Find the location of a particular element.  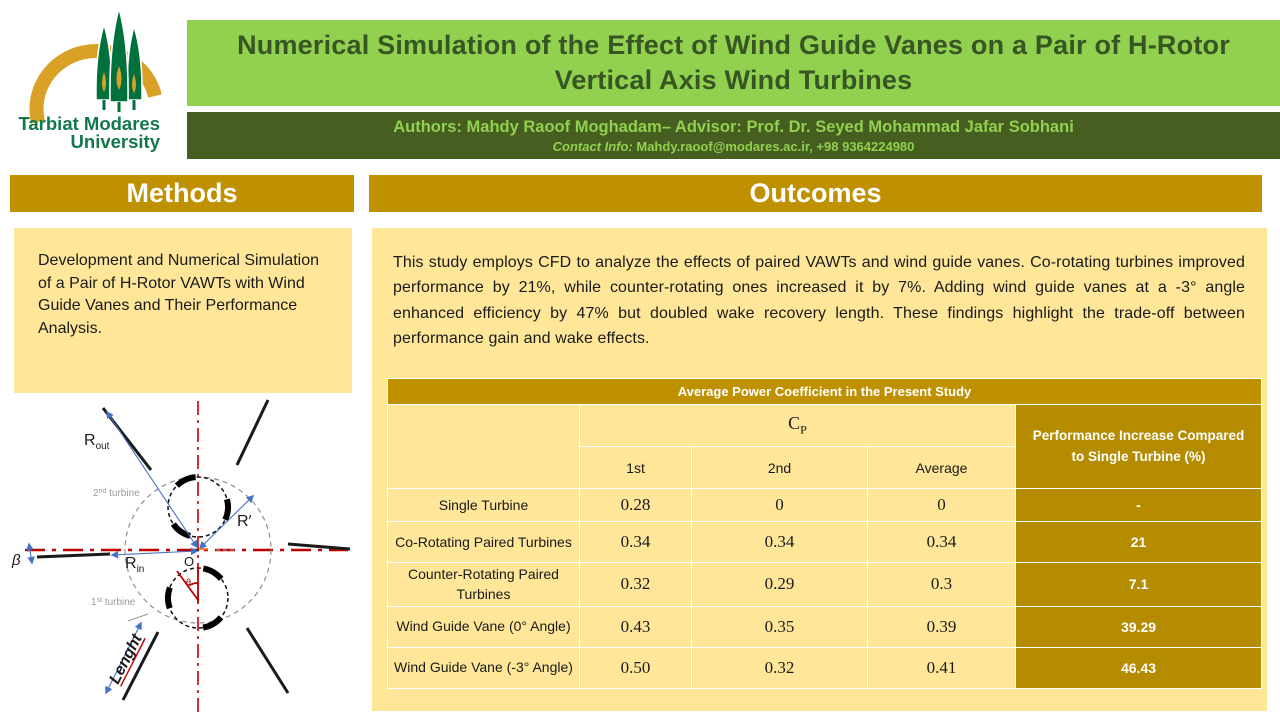

beta-label: β is located at coordinates (16, 560).